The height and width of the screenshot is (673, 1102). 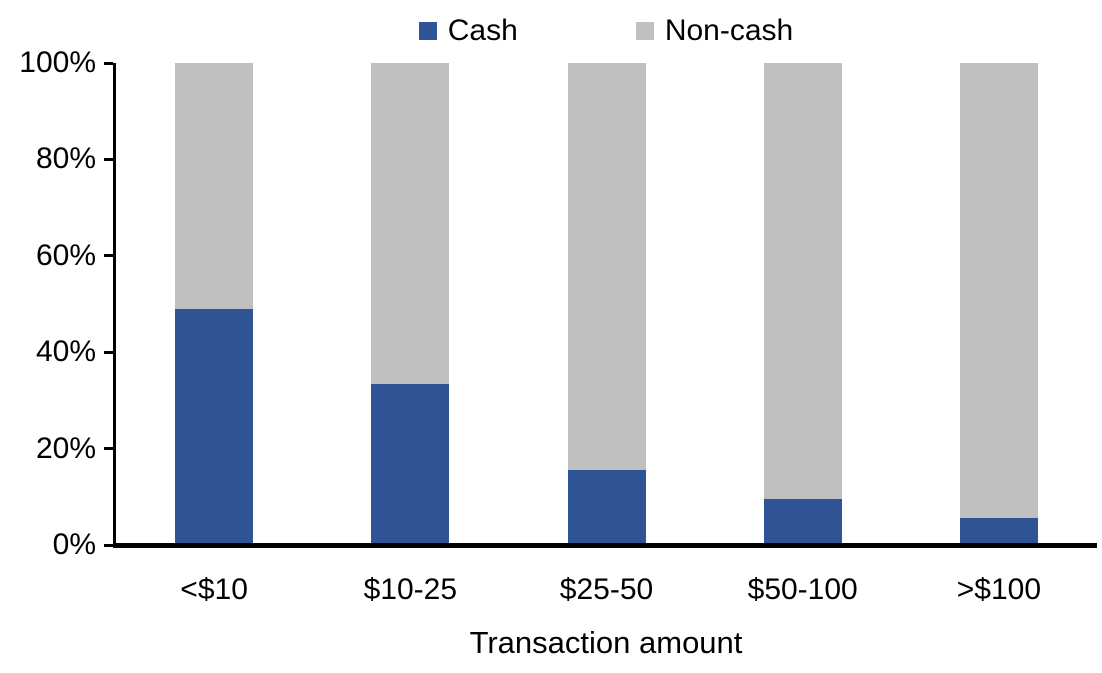 I want to click on legend-label: Non-cash, so click(x=729, y=30).